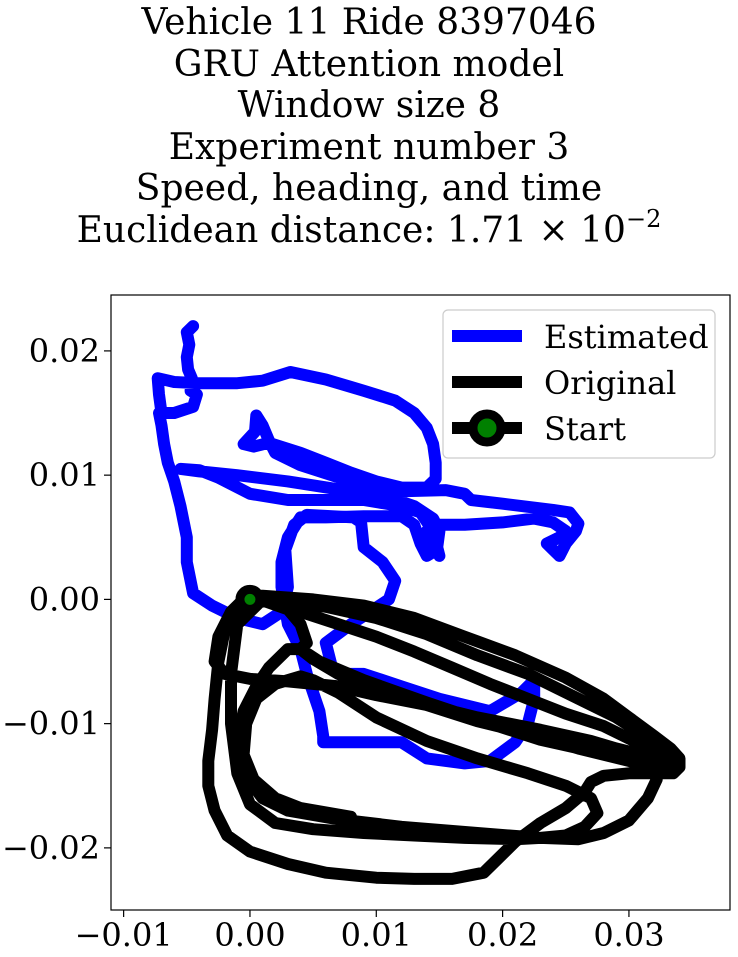  I want to click on y-tick-label: 0.02, so click(64, 351).